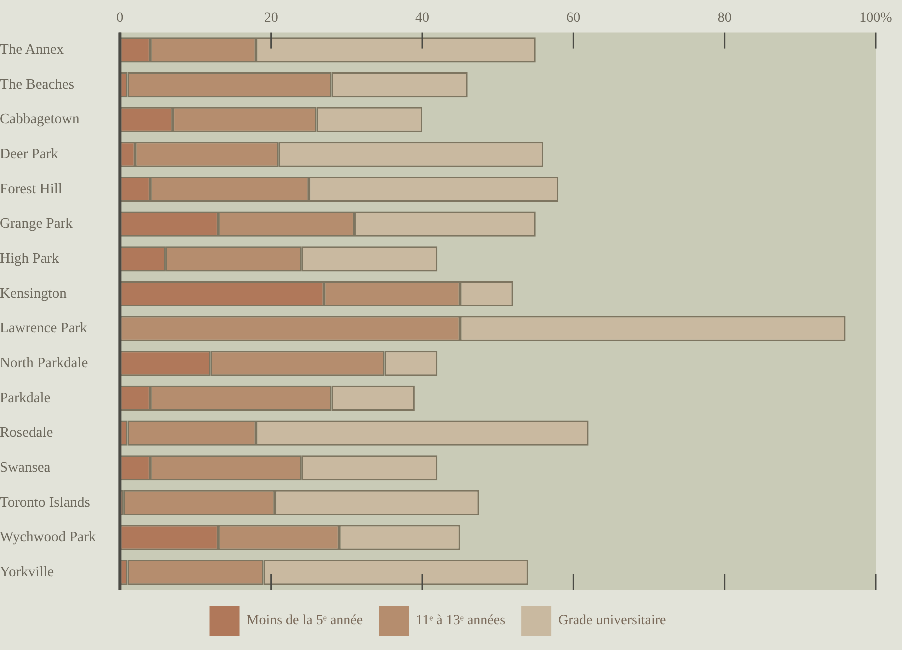 The width and height of the screenshot is (902, 650). What do you see at coordinates (26, 468) in the screenshot?
I see `y-tick-label: Swansea` at bounding box center [26, 468].